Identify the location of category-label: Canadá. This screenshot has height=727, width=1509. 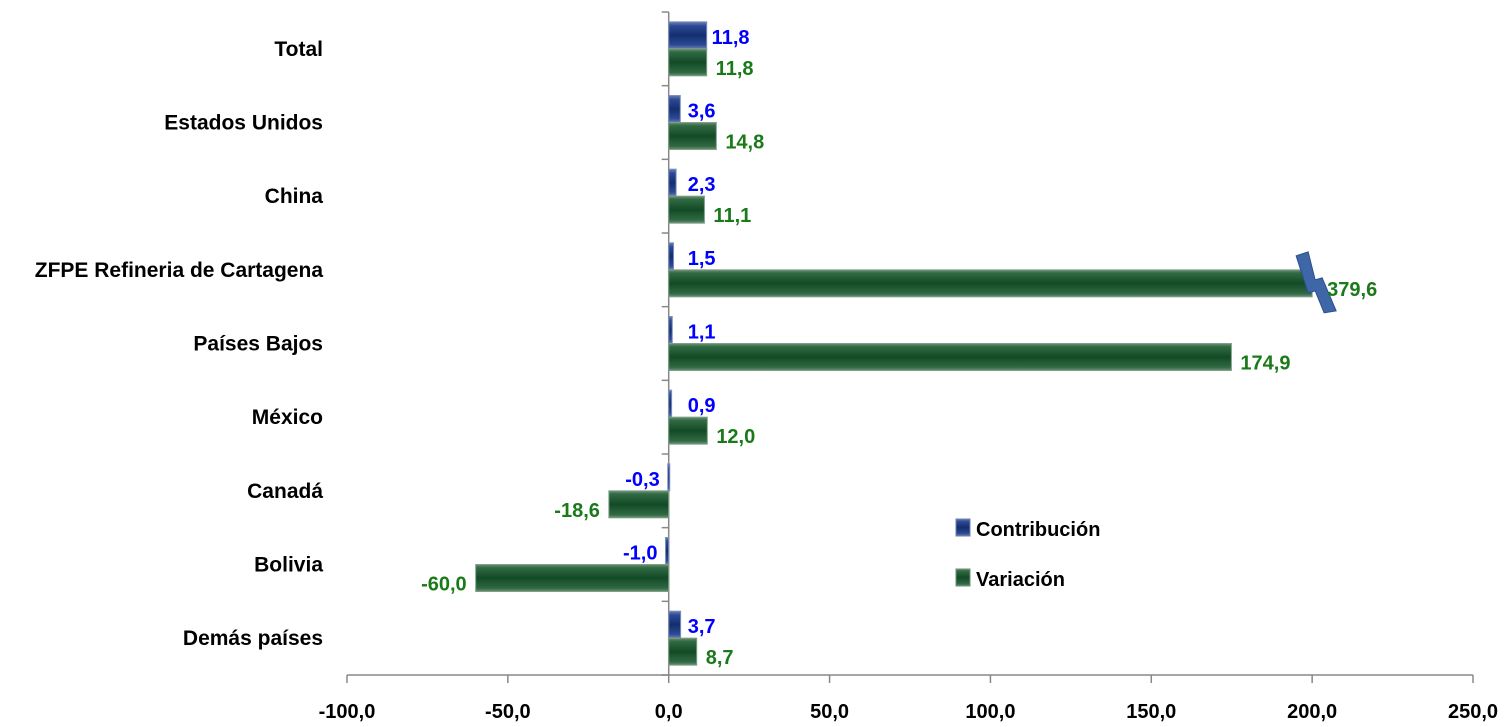
(285, 491).